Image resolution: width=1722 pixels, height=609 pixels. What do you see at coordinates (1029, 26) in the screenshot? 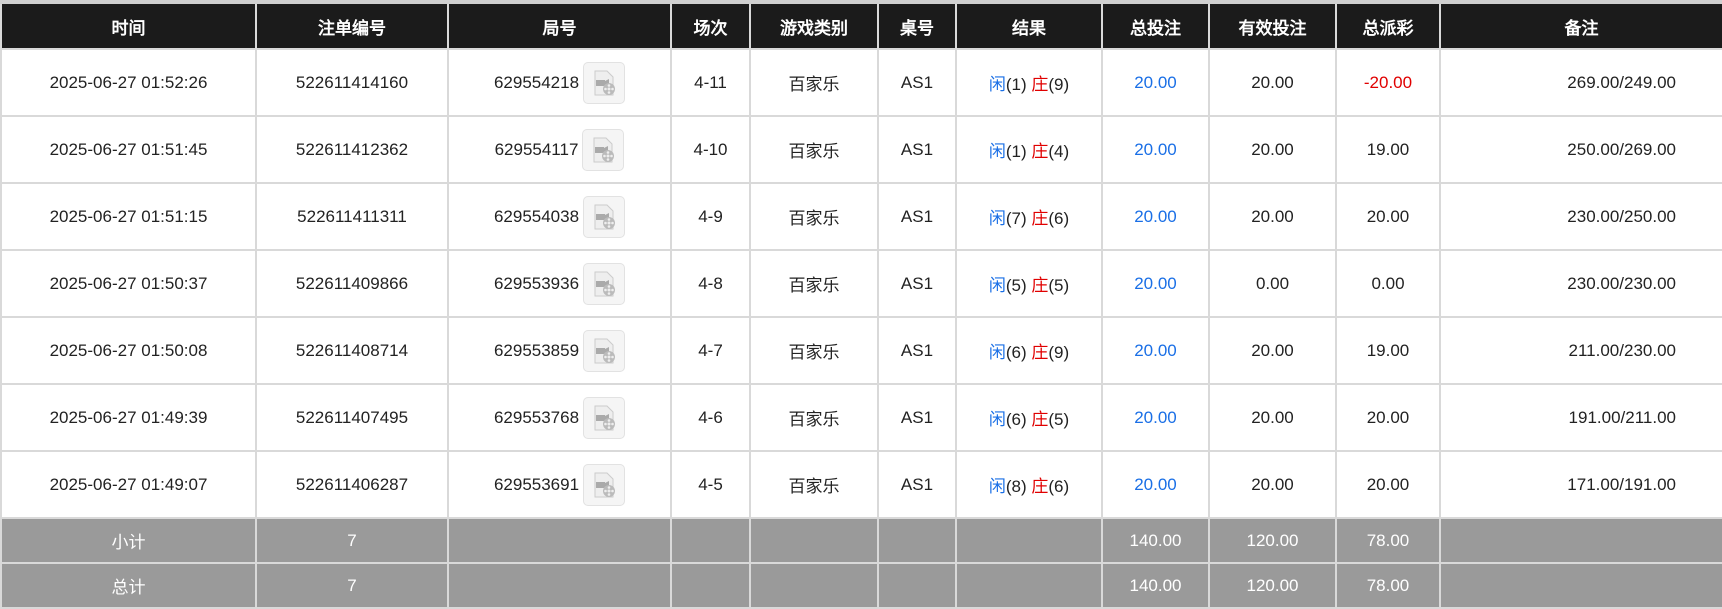
I see `header-result: 结果` at bounding box center [1029, 26].